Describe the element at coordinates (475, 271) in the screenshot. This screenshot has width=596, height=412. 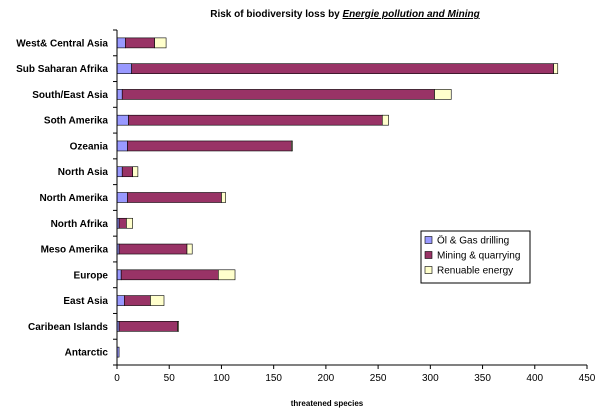
I see `legend-label: Renuable energy` at that location.